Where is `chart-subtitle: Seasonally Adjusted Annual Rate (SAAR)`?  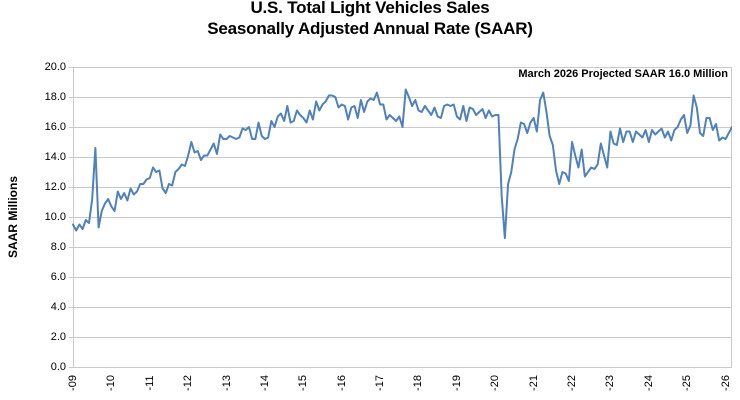
chart-subtitle: Seasonally Adjusted Annual Rate (SAAR) is located at coordinates (370, 28).